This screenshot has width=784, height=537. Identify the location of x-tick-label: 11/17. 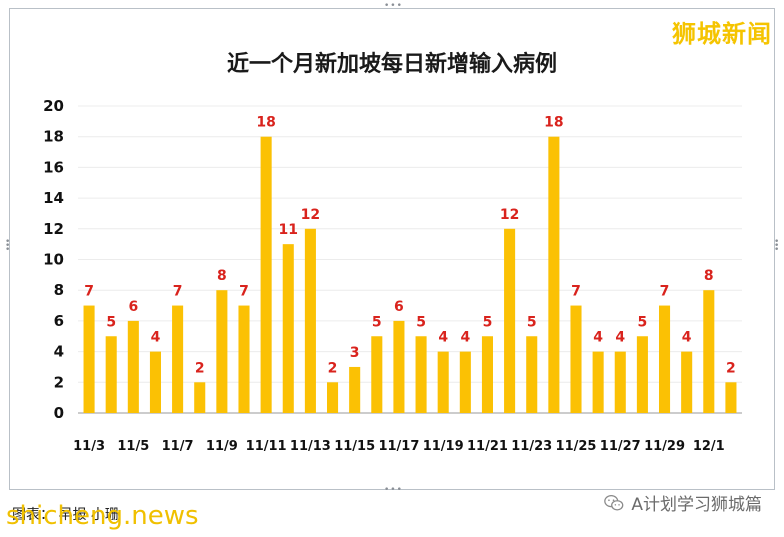
(398, 446).